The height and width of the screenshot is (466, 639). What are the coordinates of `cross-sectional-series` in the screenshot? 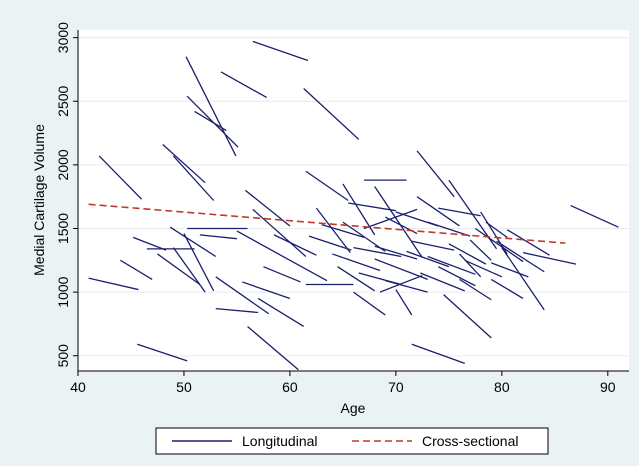 It's located at (327, 223).